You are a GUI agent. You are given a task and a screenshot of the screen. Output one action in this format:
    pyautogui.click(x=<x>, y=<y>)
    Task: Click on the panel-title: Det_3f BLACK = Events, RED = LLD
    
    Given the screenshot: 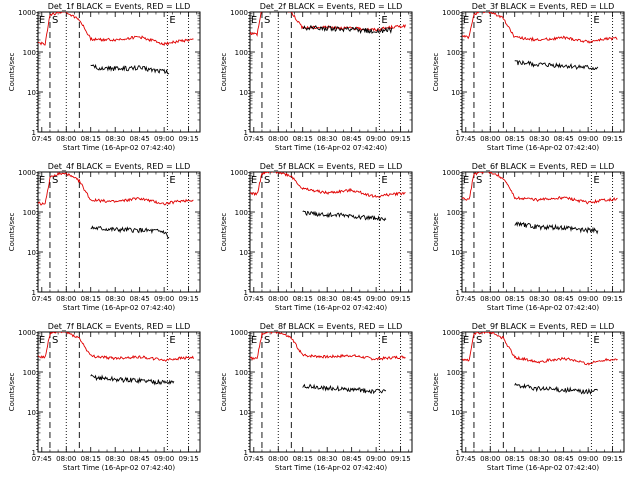 What is the action you would take?
    pyautogui.click(x=543, y=6)
    